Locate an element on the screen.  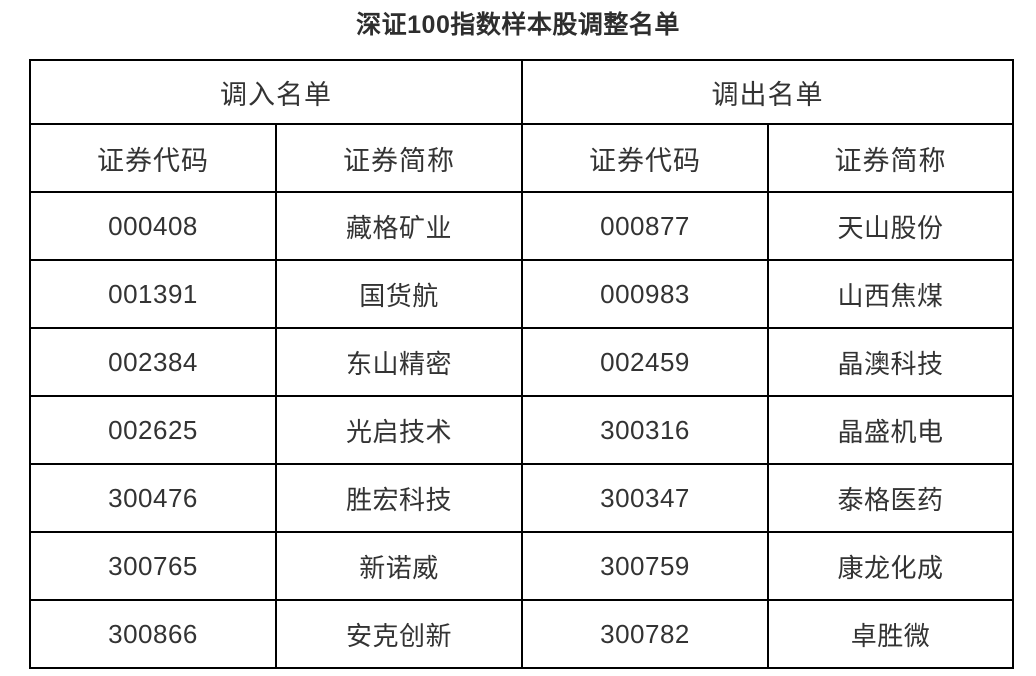
group-header-row: 调入名单 调出名单 is located at coordinates (521, 92).